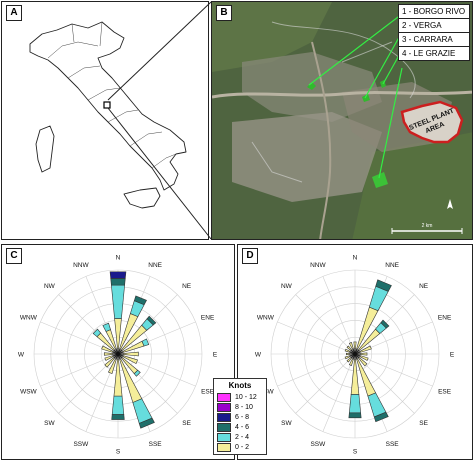 The height and width of the screenshot is (461, 474). I want to click on site-legend-item: 1 - BORGO RIVO, so click(434, 12).